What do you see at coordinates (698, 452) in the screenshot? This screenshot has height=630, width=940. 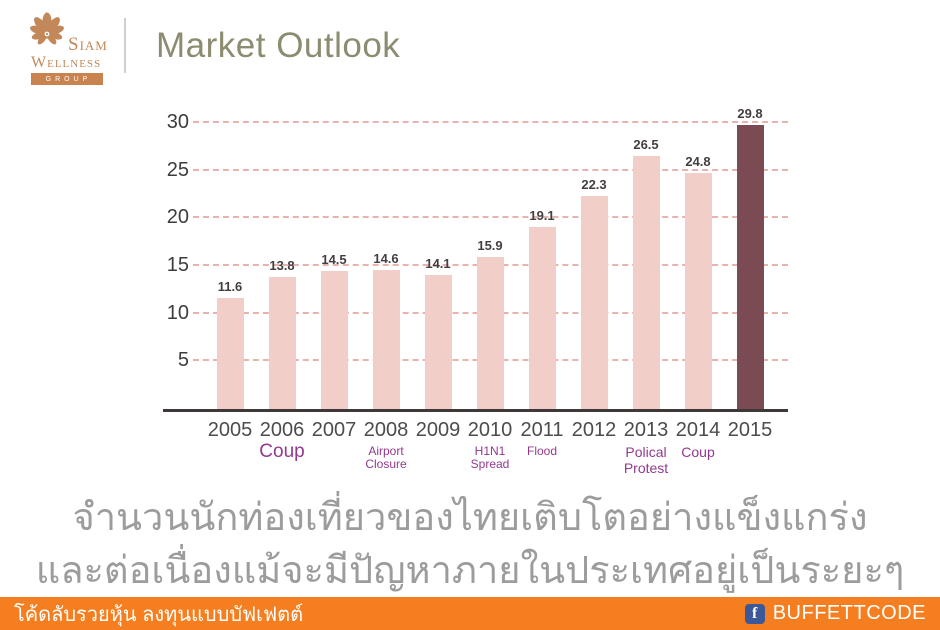 I see `event-annotation-2014: Coup` at bounding box center [698, 452].